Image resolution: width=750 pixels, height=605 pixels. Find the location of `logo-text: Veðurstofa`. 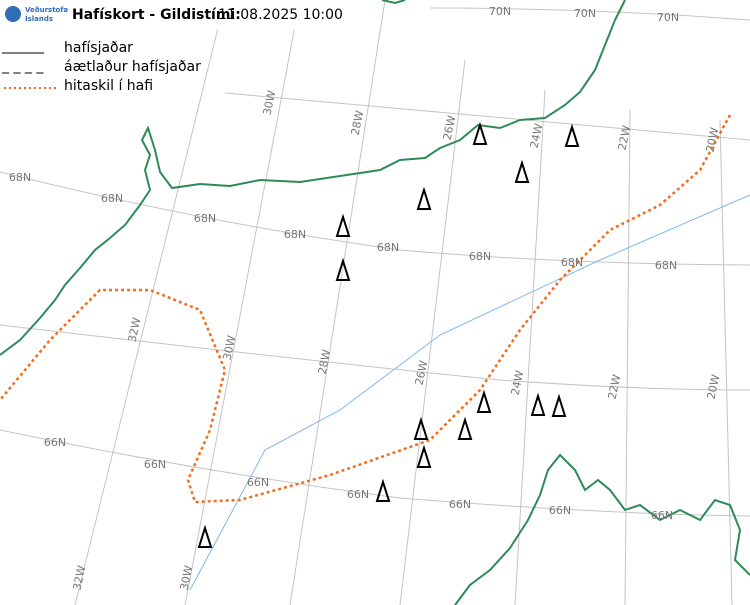

logo-text: Veðurstofa is located at coordinates (46, 10).